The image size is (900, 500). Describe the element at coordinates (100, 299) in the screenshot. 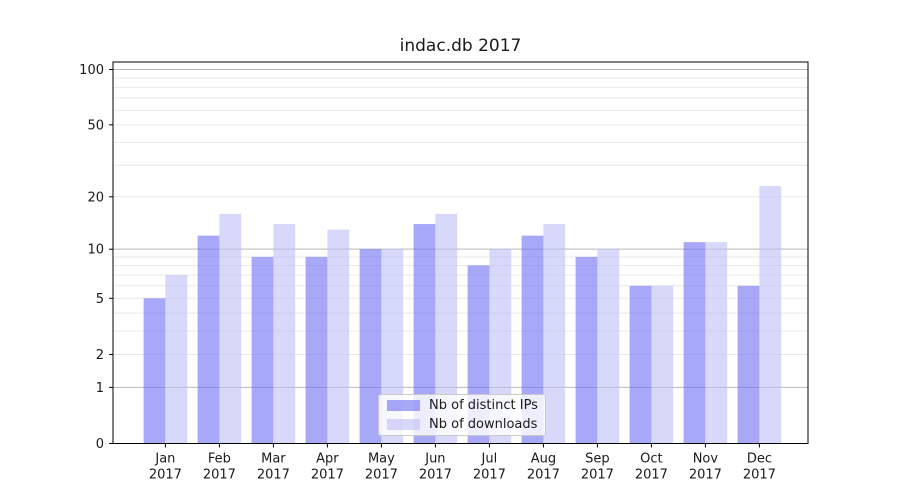

I see `y-tick-label: 5` at that location.